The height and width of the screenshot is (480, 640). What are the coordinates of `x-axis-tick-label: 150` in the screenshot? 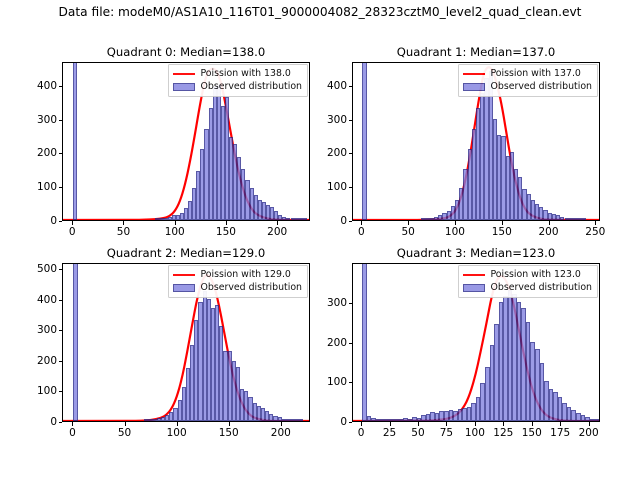 It's located at (228, 433).